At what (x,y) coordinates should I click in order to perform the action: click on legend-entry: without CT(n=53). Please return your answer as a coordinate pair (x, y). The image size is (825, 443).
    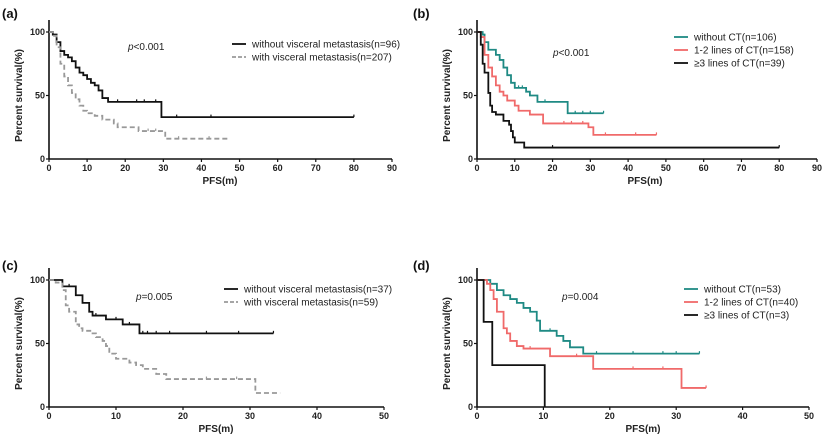
    Looking at the image, I should click on (742, 290).